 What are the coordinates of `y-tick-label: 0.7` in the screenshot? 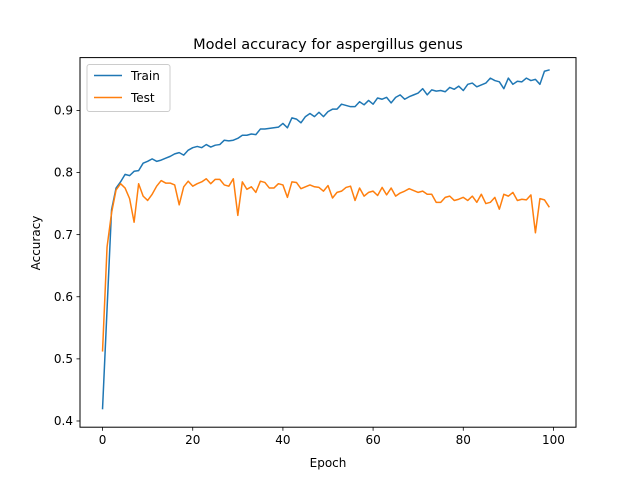 It's located at (63, 235).